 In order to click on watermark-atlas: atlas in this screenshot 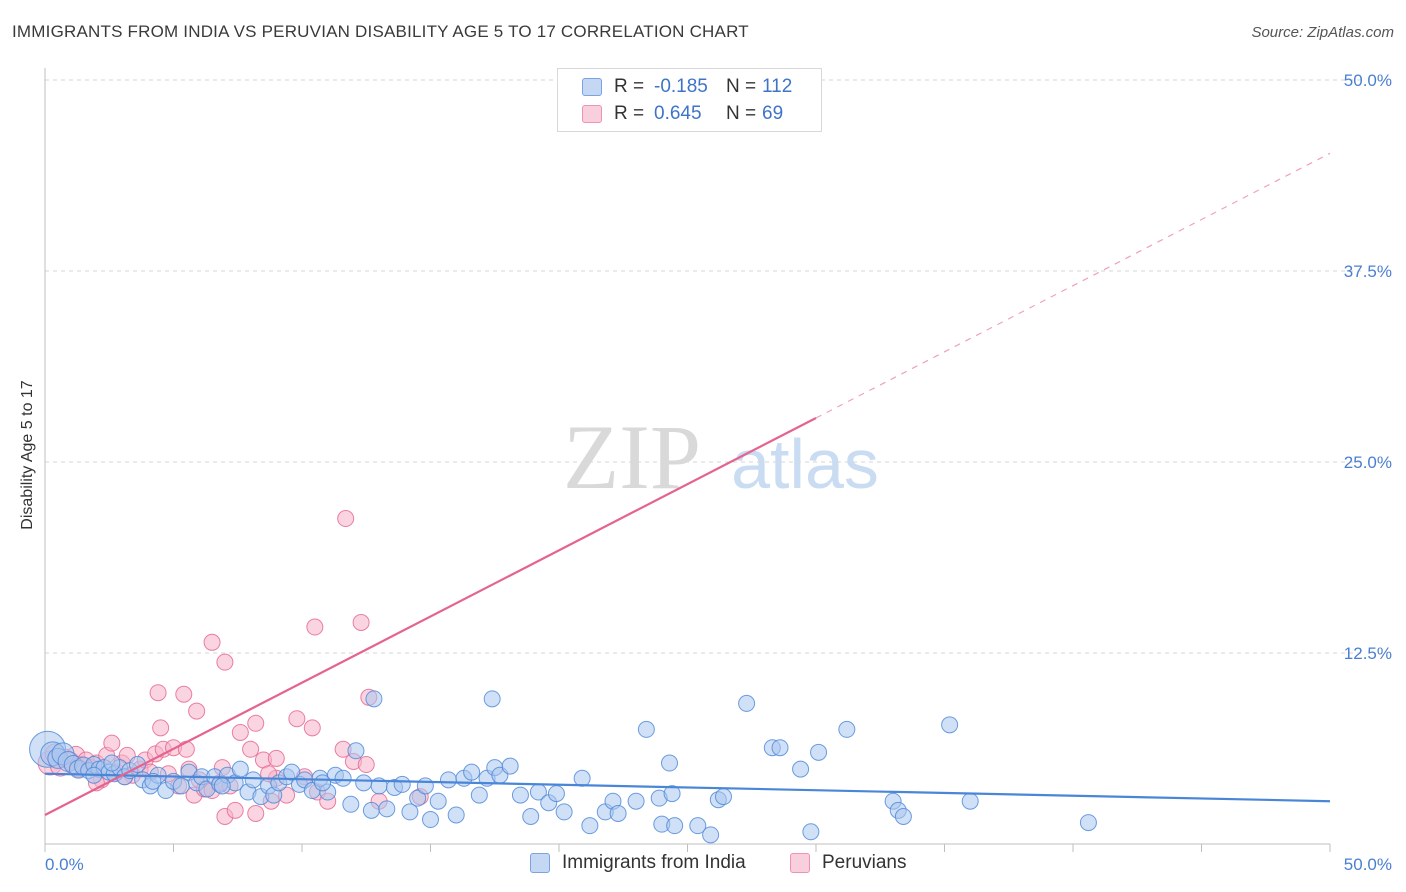, I will do `click(805, 464)`.